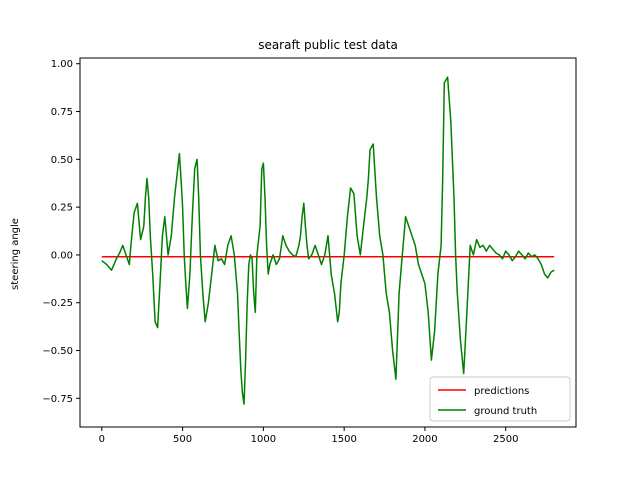 The height and width of the screenshot is (480, 640). Describe the element at coordinates (505, 411) in the screenshot. I see `legend-label: ground truth` at that location.